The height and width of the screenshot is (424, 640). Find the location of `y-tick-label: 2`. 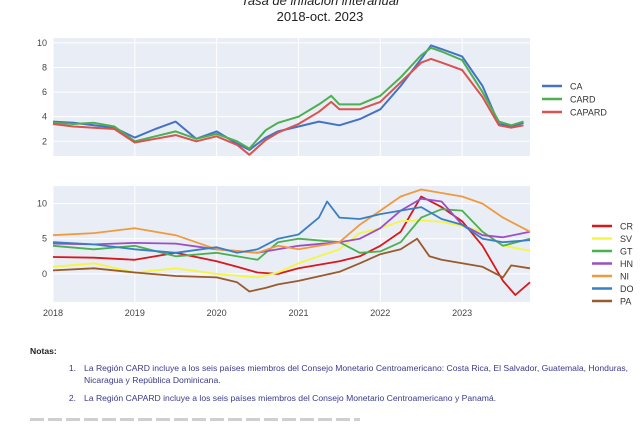

y-tick-label: 2 is located at coordinates (44, 141).